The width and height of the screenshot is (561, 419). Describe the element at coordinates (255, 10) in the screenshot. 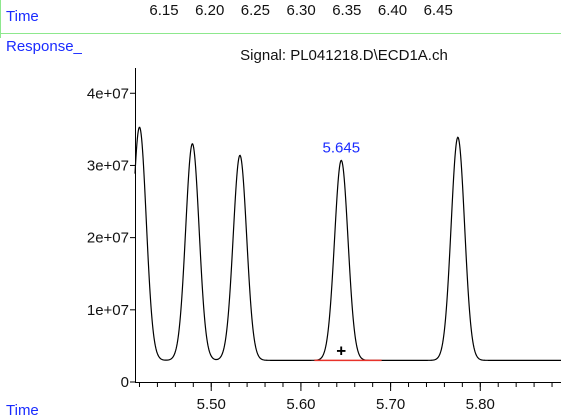

I see `header-tick-label: 6.25` at that location.